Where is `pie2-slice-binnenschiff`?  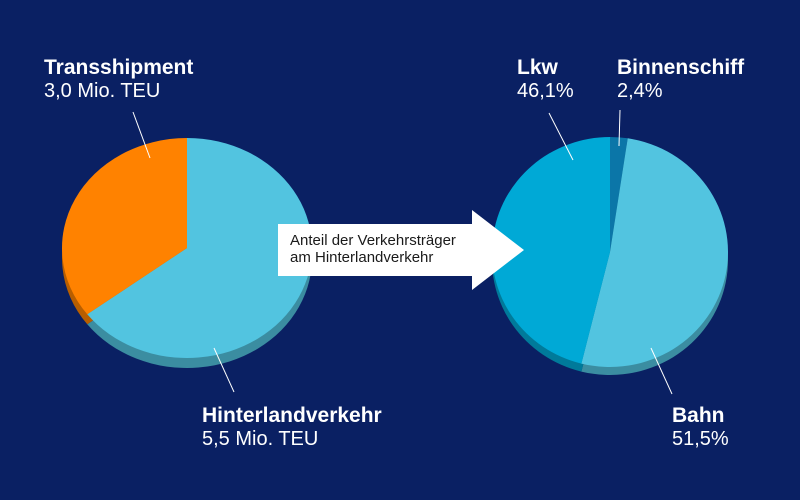 pie2-slice-binnenschiff is located at coordinates (619, 194).